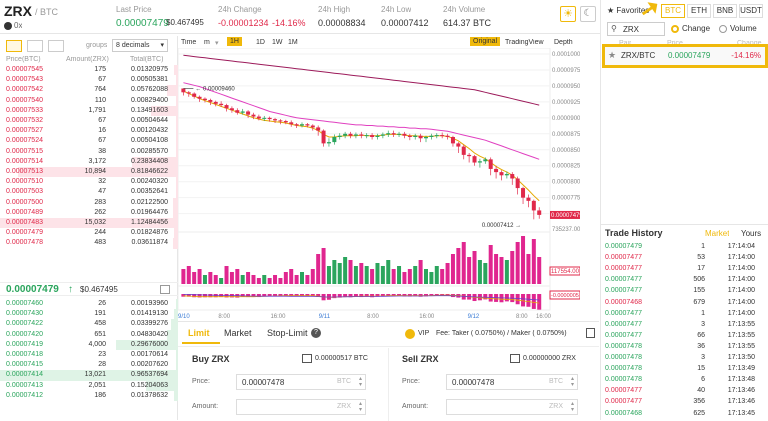 The height and width of the screenshot is (421, 768). I want to click on sell-amount-input: ZRX ▴ ▾, so click(512, 407).